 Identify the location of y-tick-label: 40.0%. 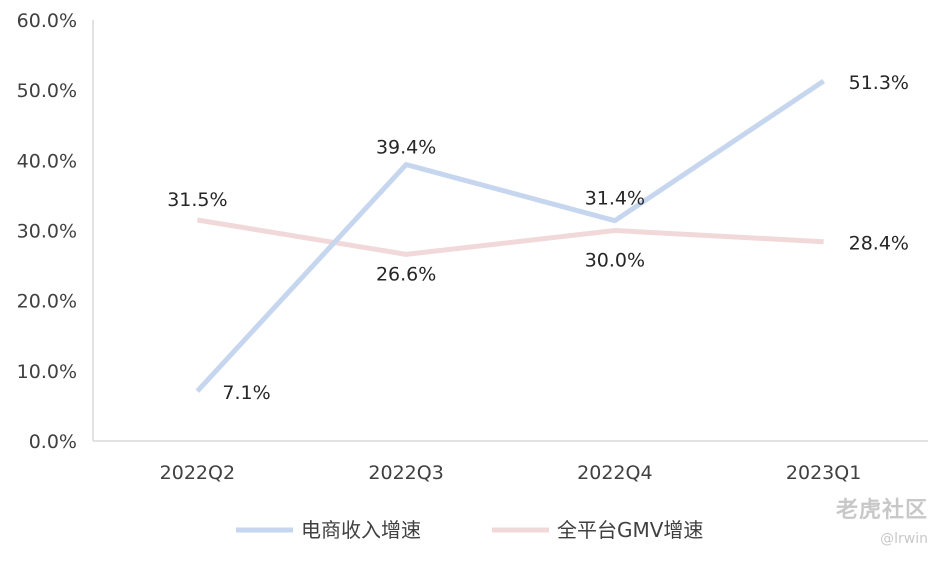
(47, 161).